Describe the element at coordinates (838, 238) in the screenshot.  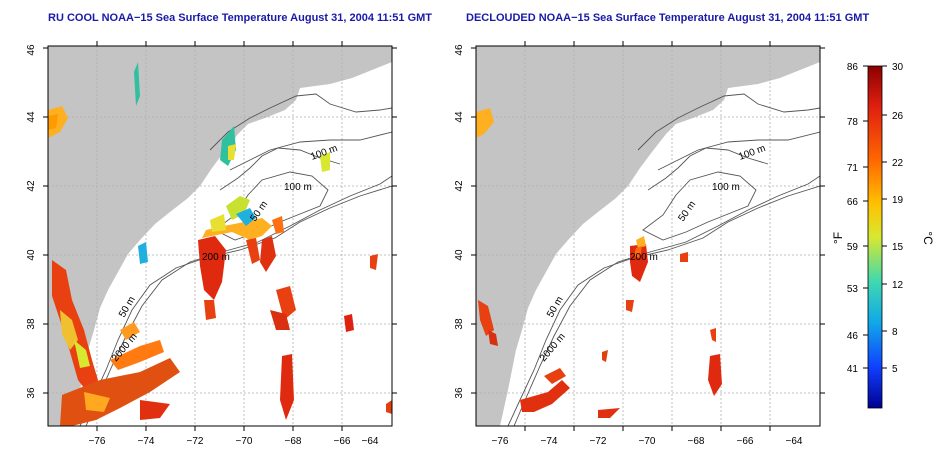
I see `colorbar-unit-f: °F` at that location.